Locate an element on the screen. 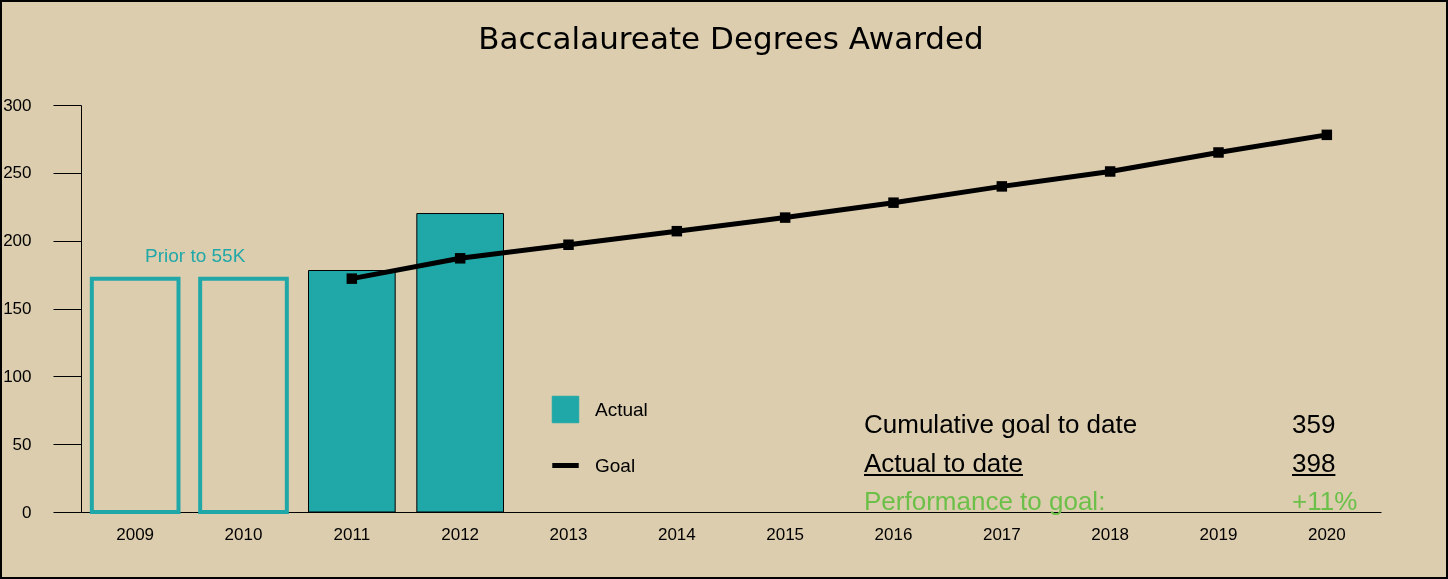 Image resolution: width=1448 pixels, height=579 pixels. annotation: +11% is located at coordinates (1325, 501).